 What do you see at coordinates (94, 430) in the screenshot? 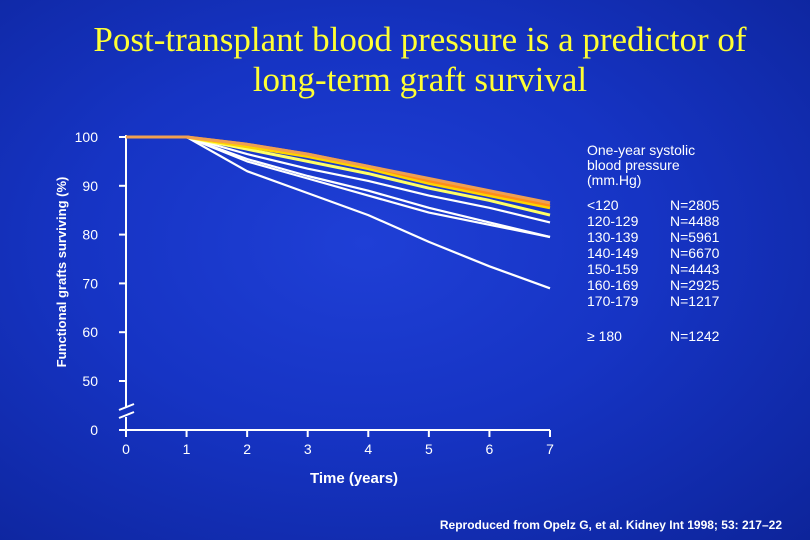
I see `y-tick-label: 0` at bounding box center [94, 430].